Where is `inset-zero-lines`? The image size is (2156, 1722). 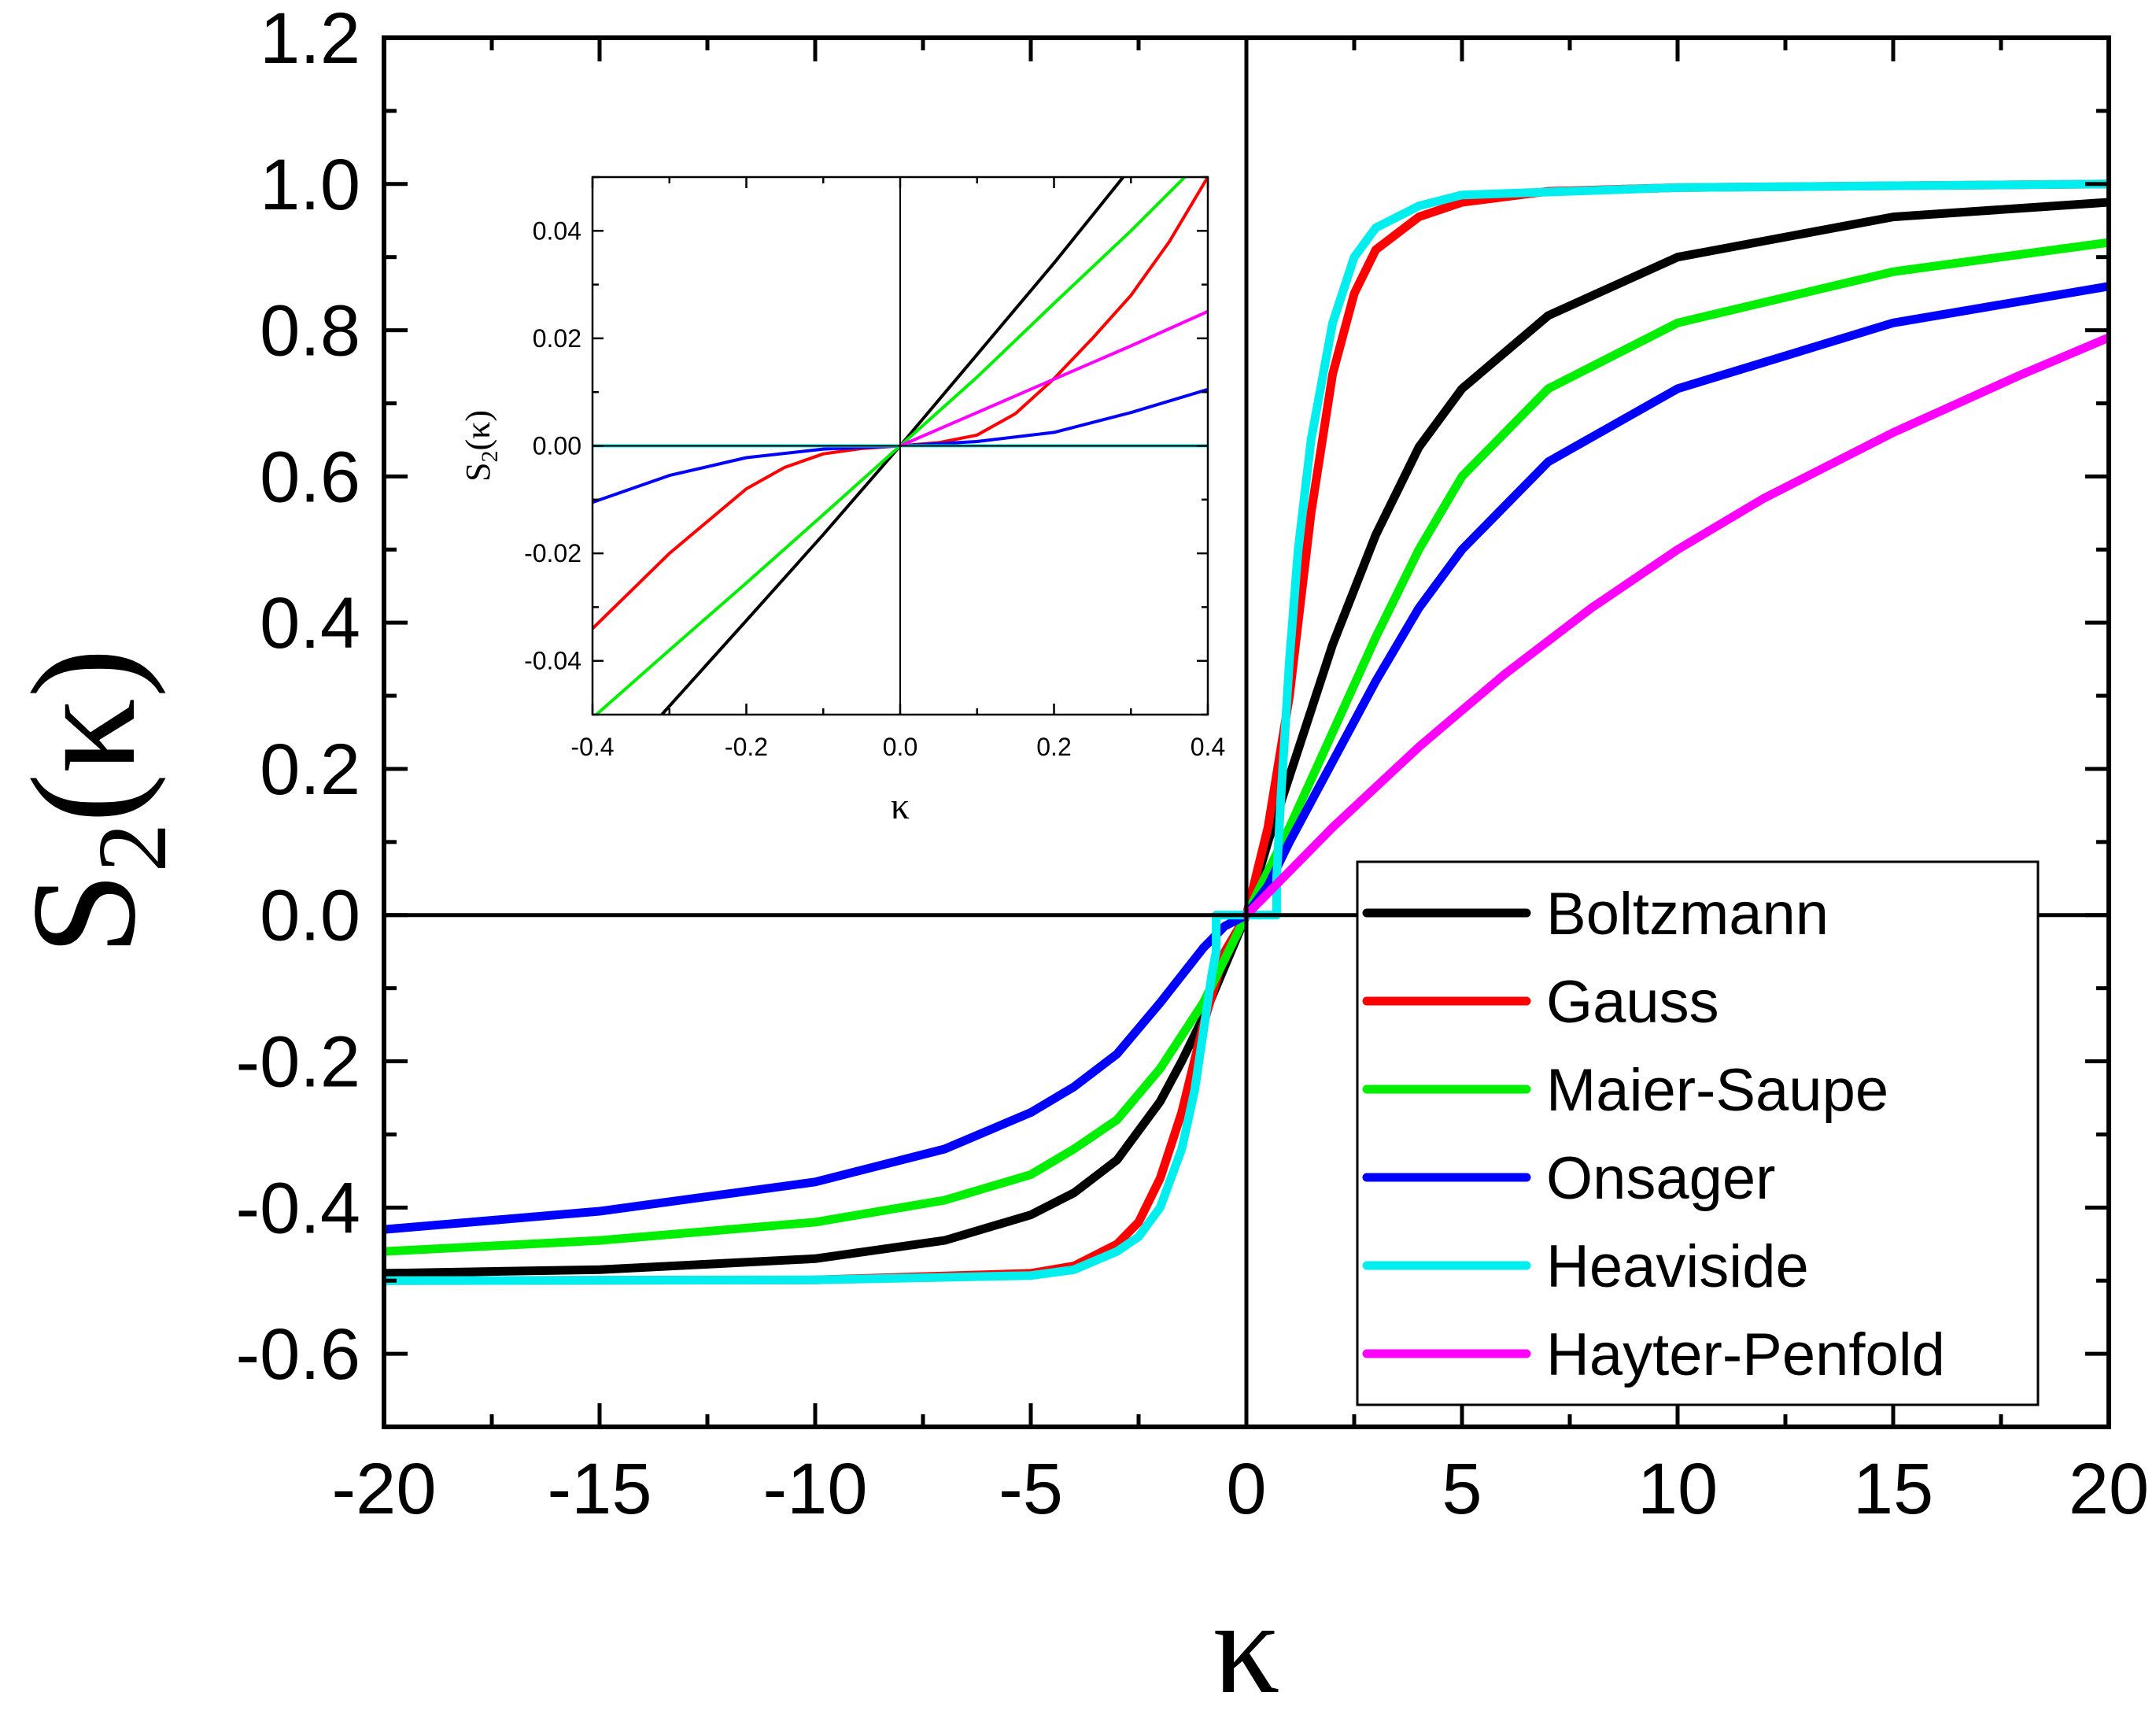
inset-zero-lines is located at coordinates (901, 446).